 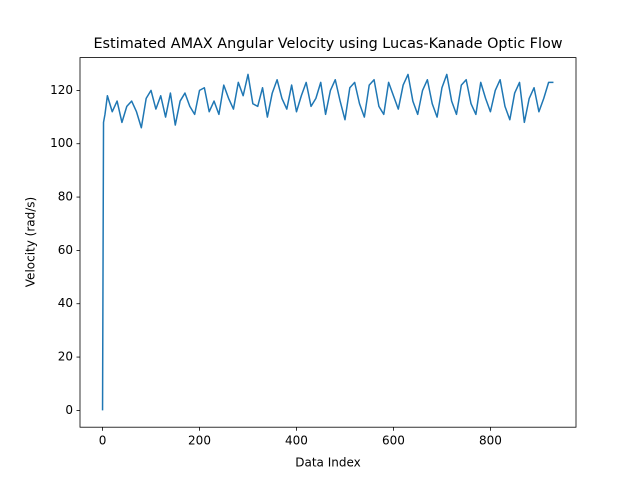 What do you see at coordinates (31, 242) in the screenshot?
I see `y-axis-label: Velocity (rad/s)` at bounding box center [31, 242].